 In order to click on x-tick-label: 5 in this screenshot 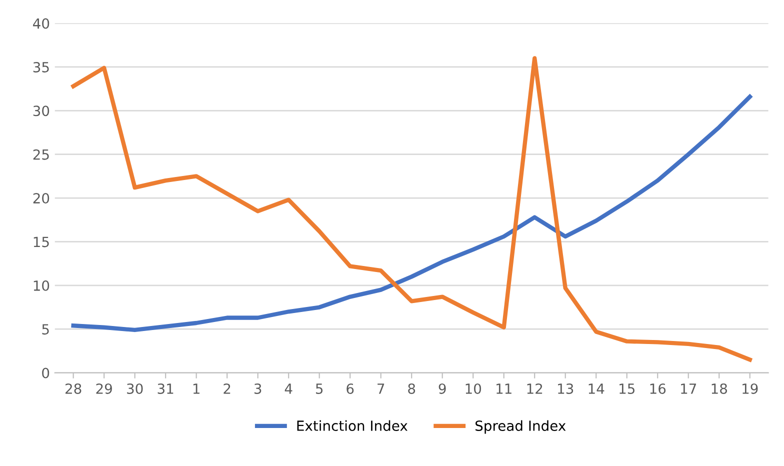, I will do `click(319, 389)`.